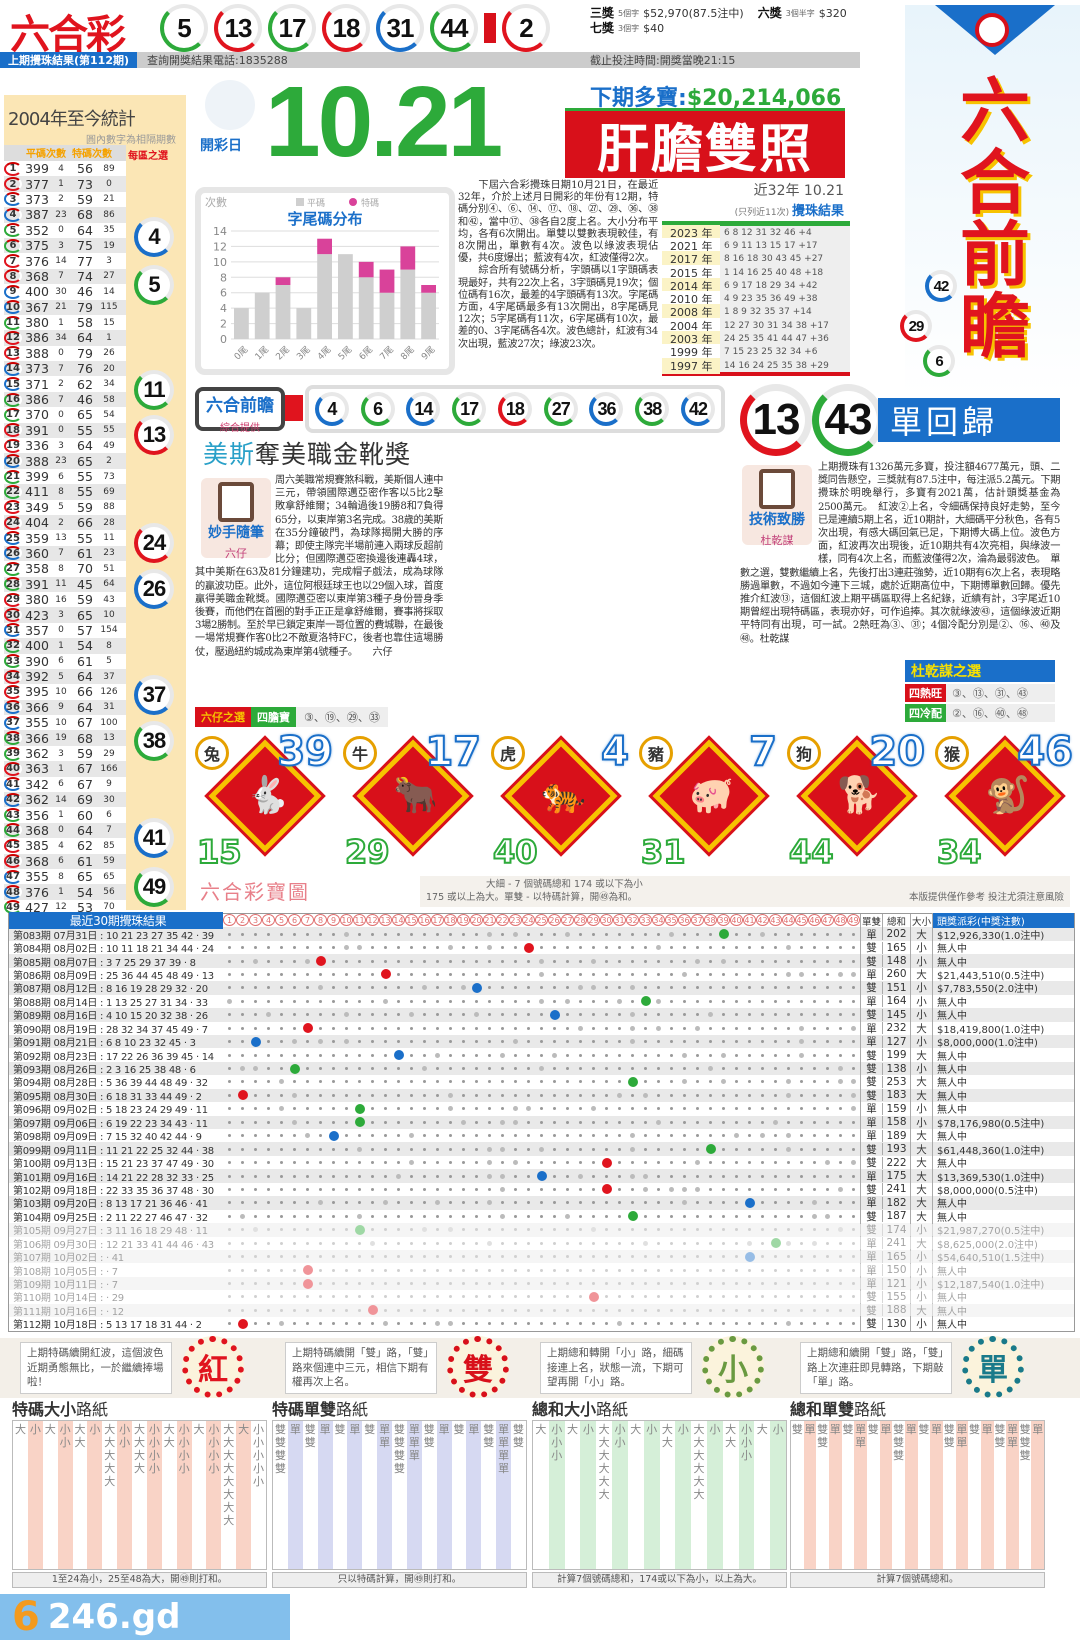  I want to click on column-number: 46, so click(814, 920).